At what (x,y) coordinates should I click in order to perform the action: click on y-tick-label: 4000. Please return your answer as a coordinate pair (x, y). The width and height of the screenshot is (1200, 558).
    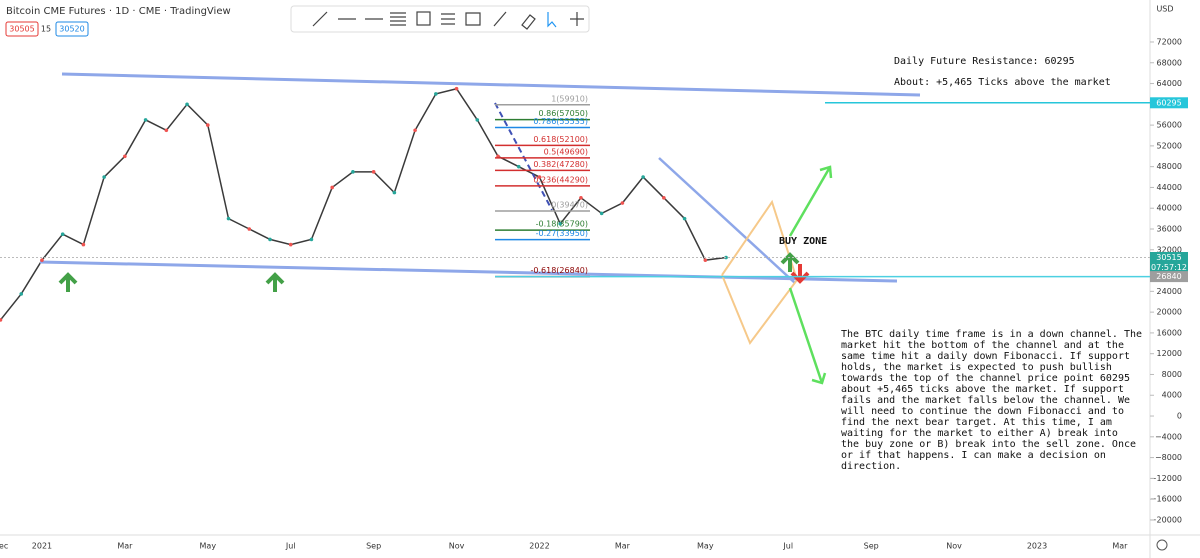
    Looking at the image, I should click on (1172, 395).